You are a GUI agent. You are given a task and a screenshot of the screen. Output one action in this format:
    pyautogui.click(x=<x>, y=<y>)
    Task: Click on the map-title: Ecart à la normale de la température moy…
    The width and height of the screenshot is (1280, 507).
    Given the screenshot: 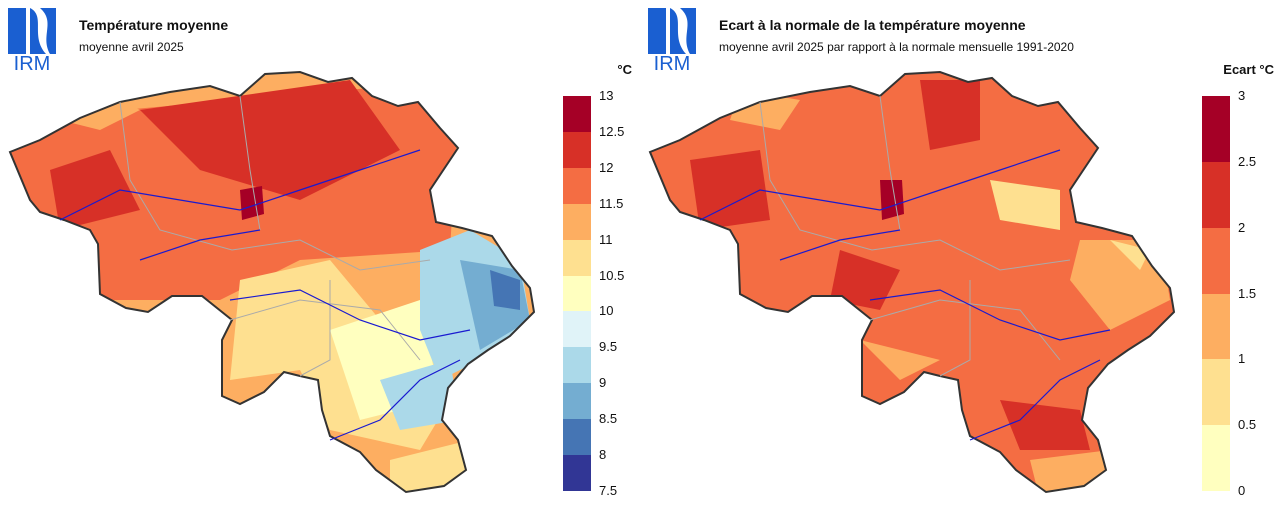 What is the action you would take?
    pyautogui.click(x=872, y=25)
    